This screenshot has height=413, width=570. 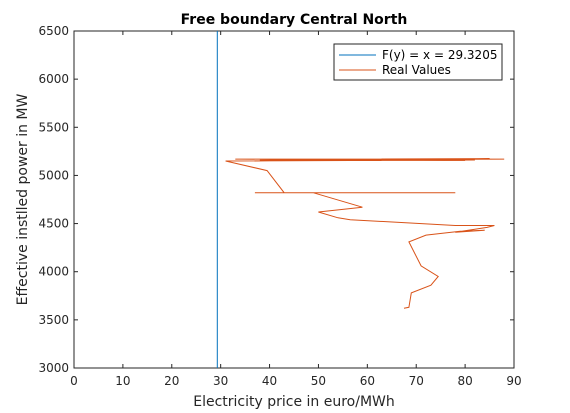 I want to click on y-tick-label: 4500, so click(x=53, y=224).